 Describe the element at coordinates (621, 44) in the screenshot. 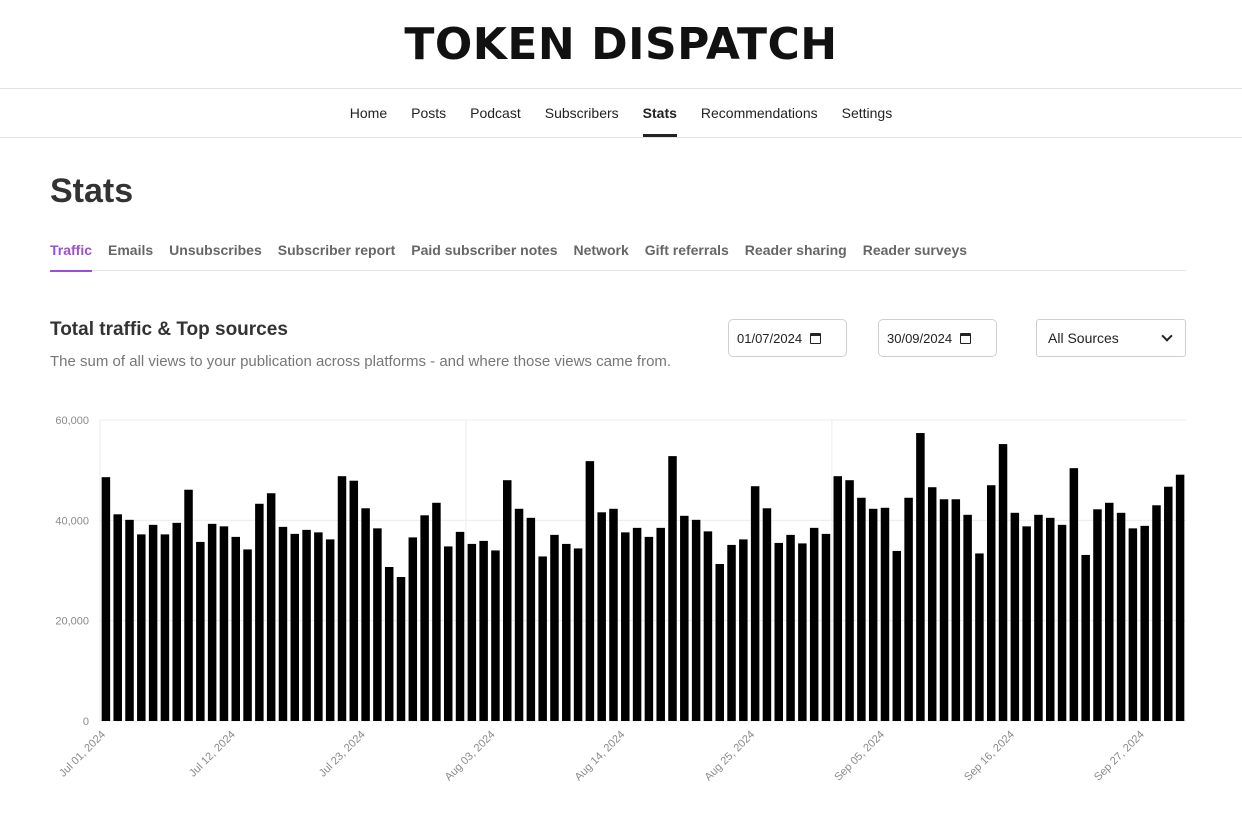

I see `publication-title: TOKEN DISPATCH` at that location.